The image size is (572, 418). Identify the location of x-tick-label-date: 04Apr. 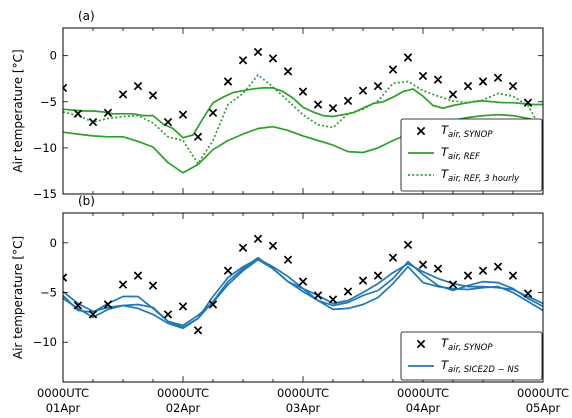
(423, 408).